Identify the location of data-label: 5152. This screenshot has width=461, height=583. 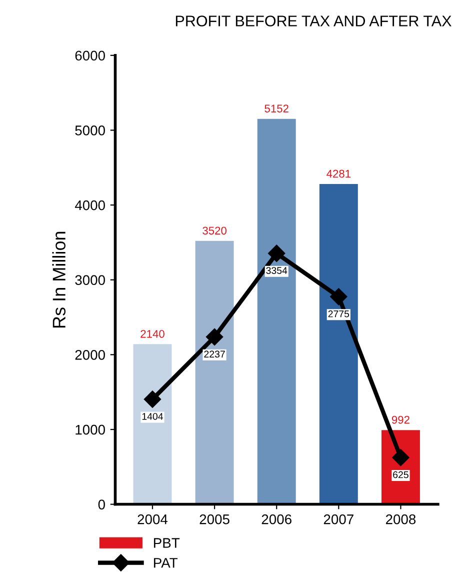
(276, 108).